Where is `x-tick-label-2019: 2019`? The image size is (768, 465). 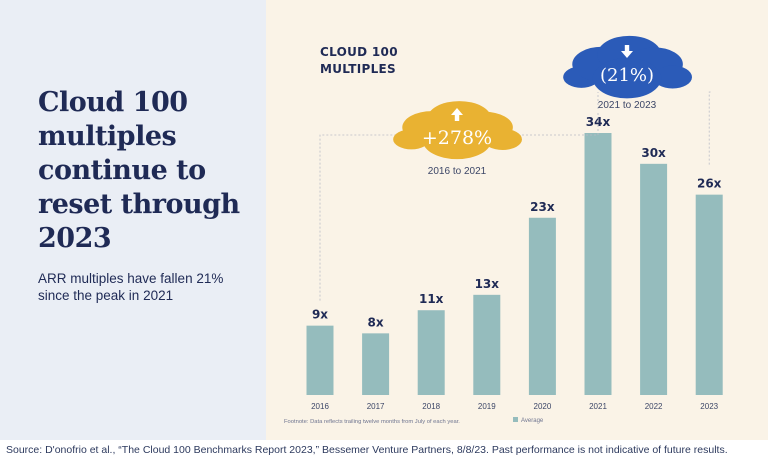
x-tick-label-2019: 2019 is located at coordinates (487, 406).